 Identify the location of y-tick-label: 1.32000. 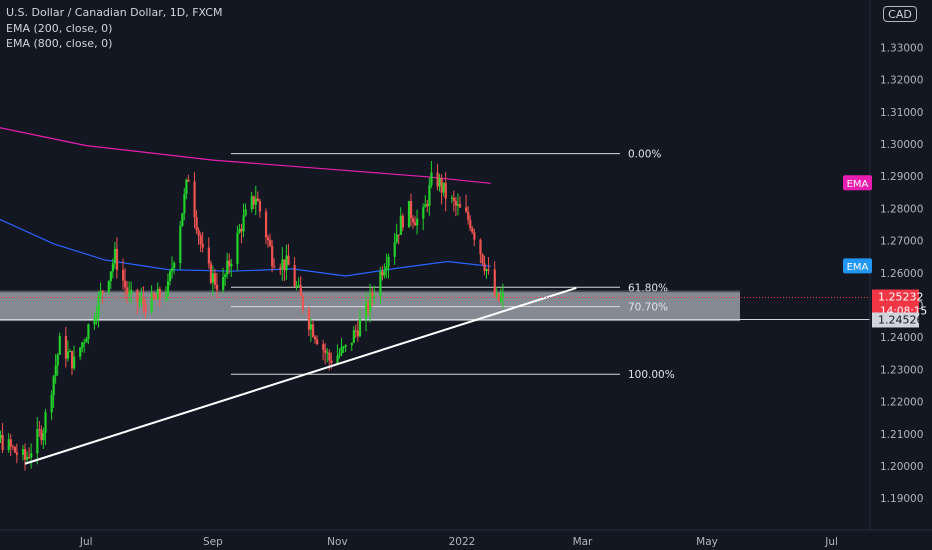
(901, 81).